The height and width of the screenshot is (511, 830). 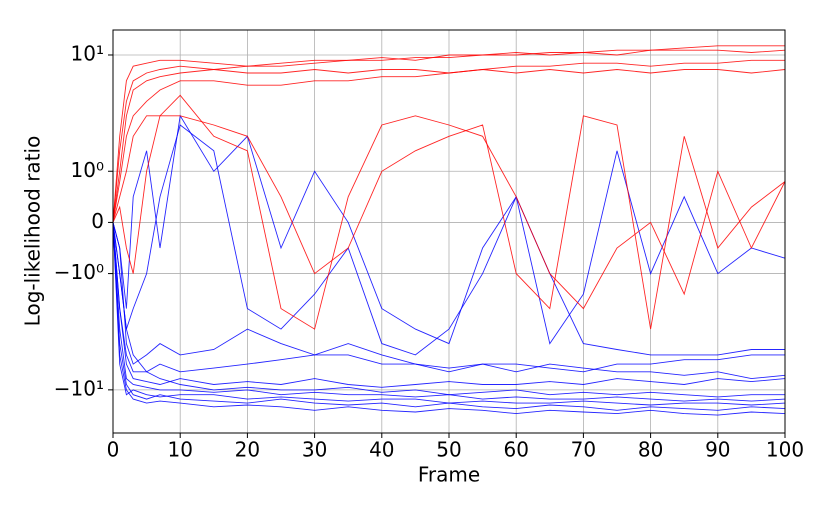 What do you see at coordinates (87, 170) in the screenshot?
I see `y-tick-label: 10⁰` at bounding box center [87, 170].